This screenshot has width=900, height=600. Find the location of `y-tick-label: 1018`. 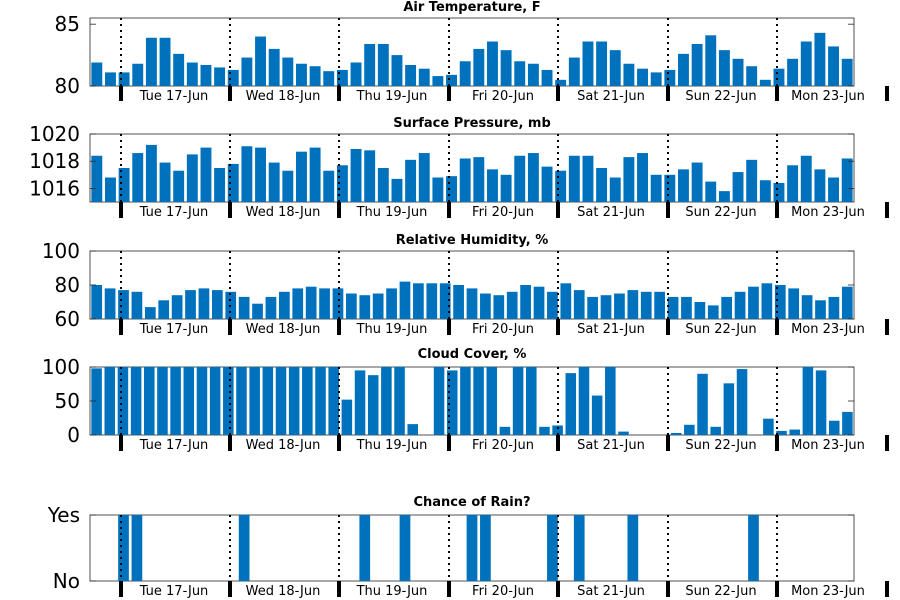

y-tick-label: 1018 is located at coordinates (54, 161).